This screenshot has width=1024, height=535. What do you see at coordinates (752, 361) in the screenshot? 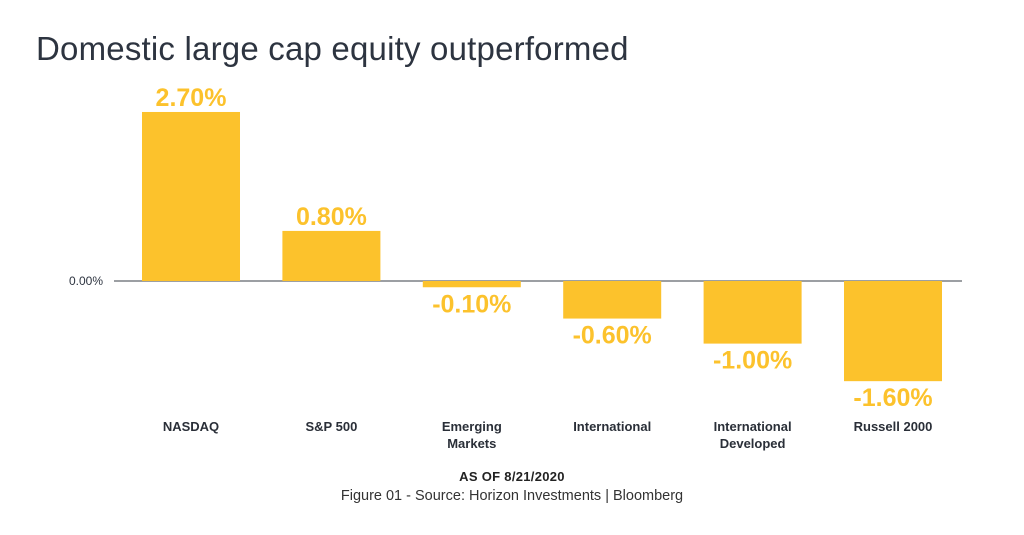
I see `value-label-4: -1.00%` at bounding box center [752, 361].